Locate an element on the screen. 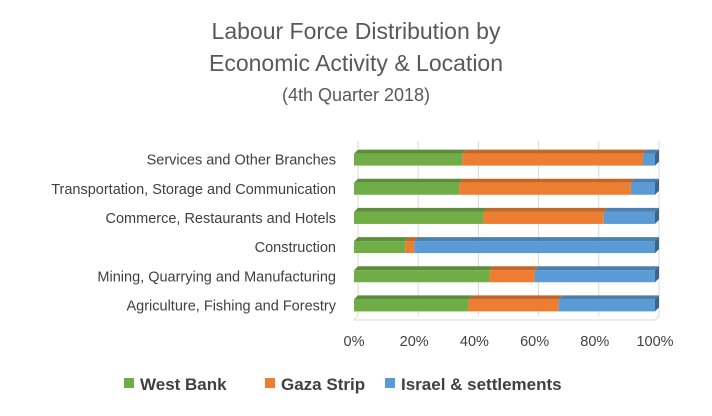 This screenshot has height=416, width=712. legend-item: Israel & settlements is located at coordinates (473, 384).